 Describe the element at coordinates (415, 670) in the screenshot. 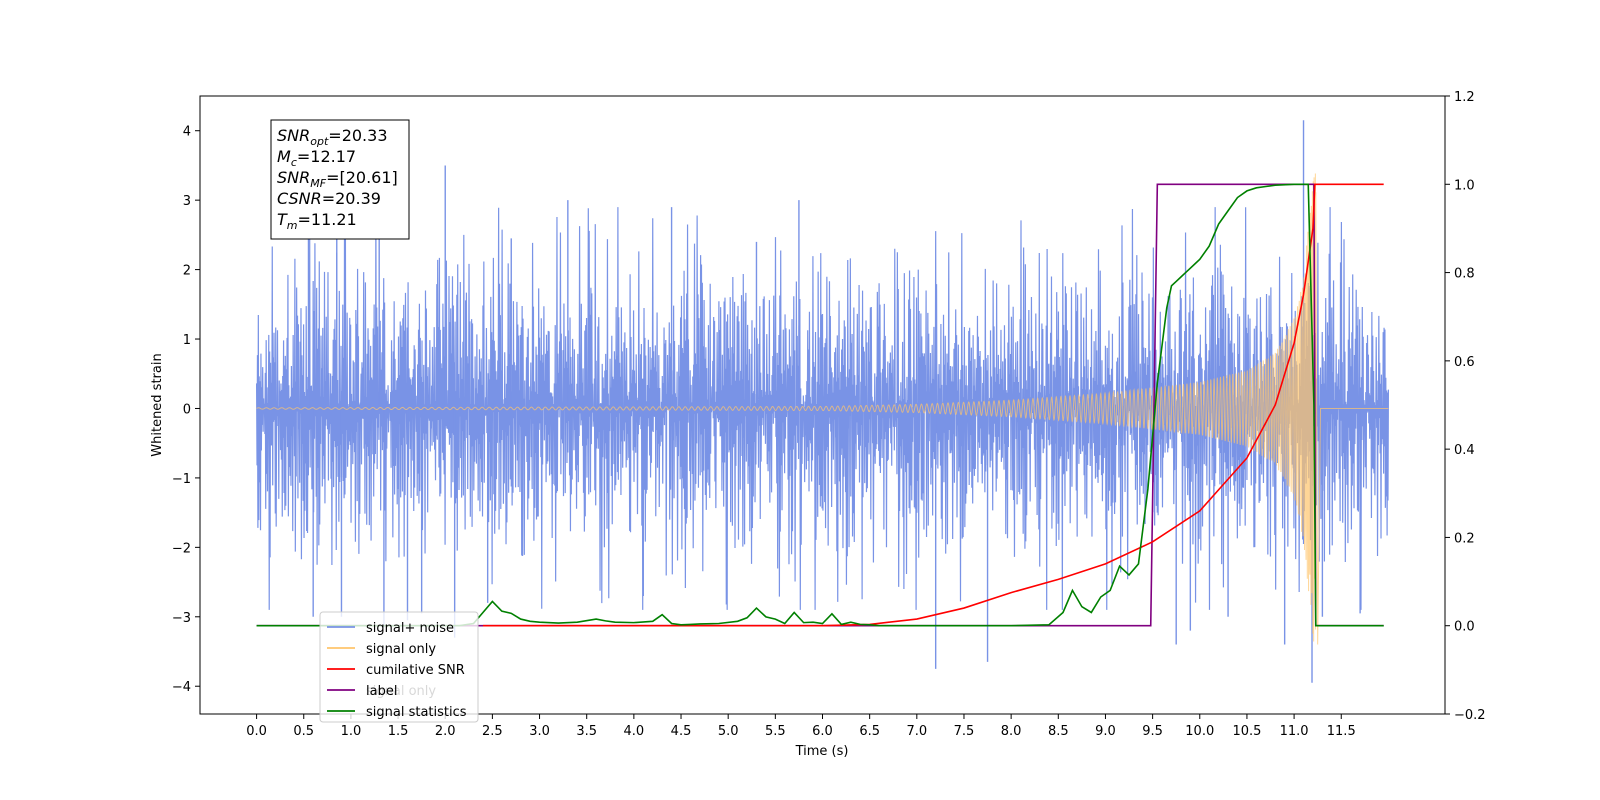

I see `legend-label: cumilative SNR` at that location.